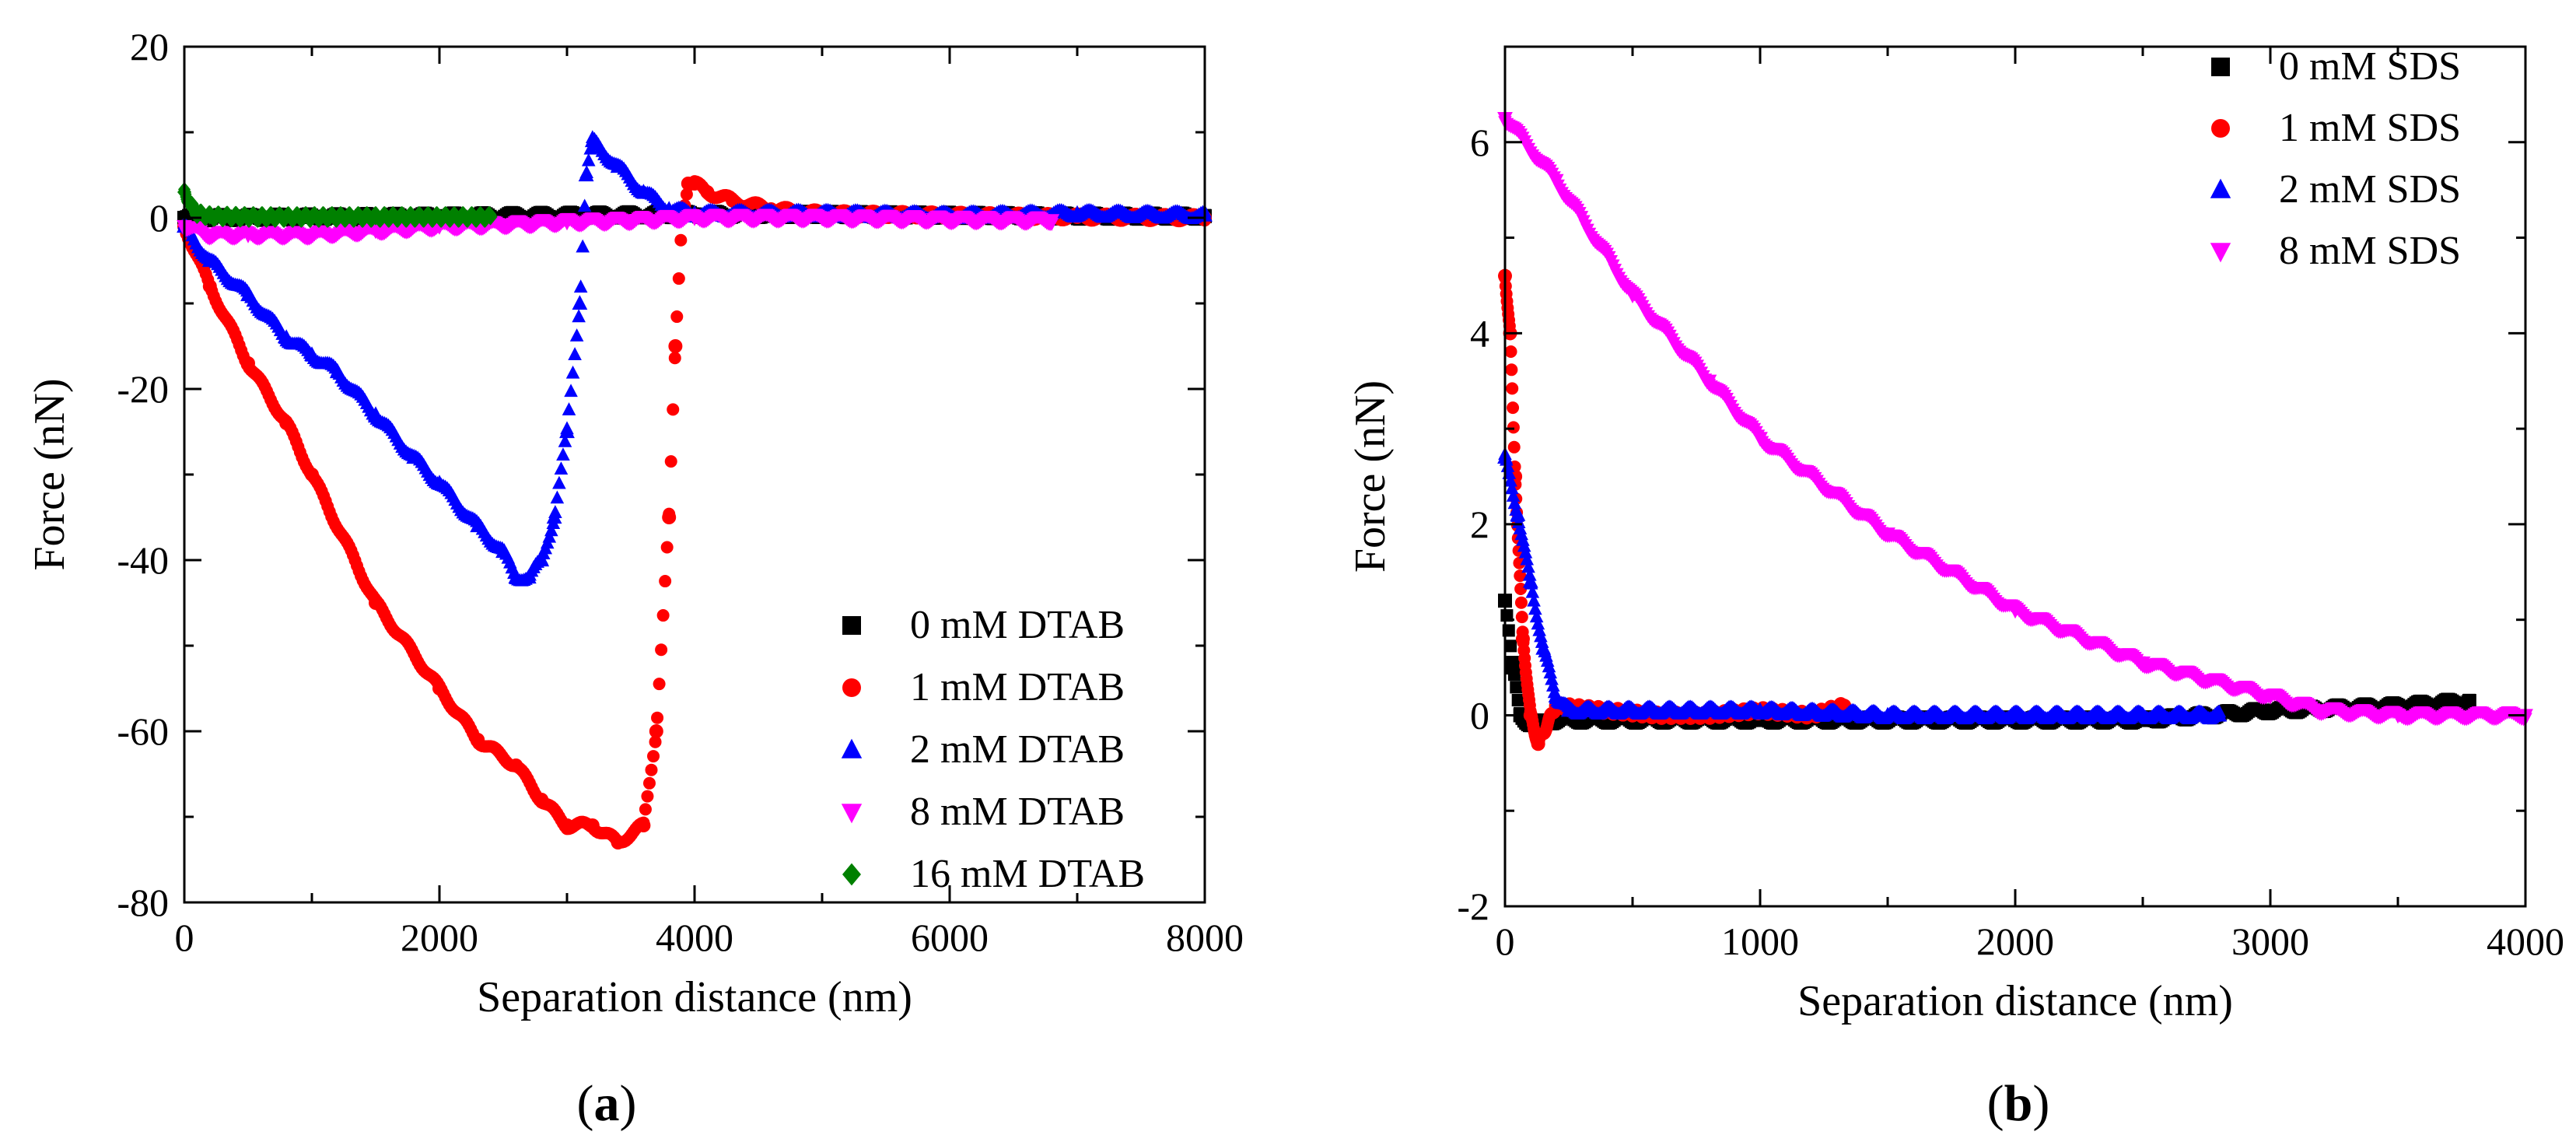 The height and width of the screenshot is (1135, 2576). I want to click on y-axis-title: Force (nN), so click(50, 474).